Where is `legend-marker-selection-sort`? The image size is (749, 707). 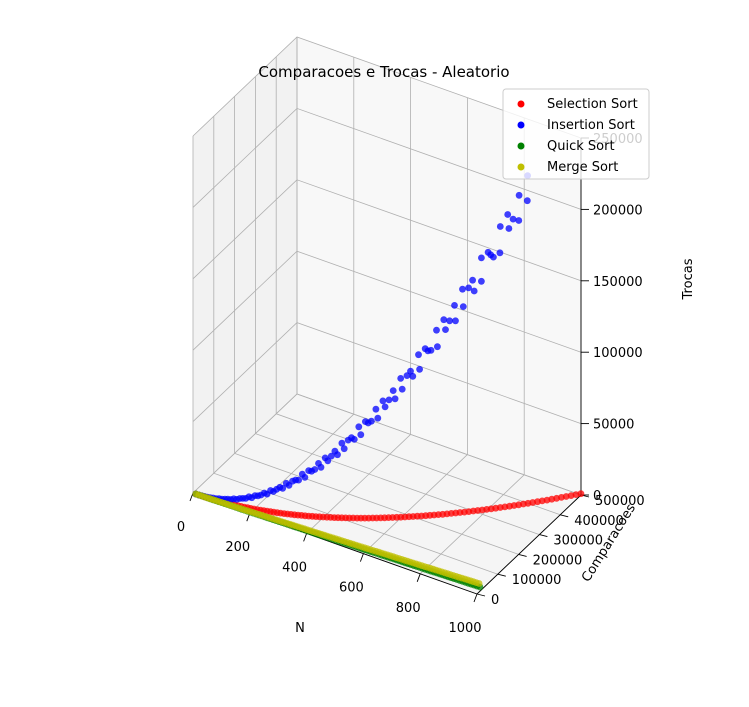
legend-marker-selection-sort is located at coordinates (521, 104).